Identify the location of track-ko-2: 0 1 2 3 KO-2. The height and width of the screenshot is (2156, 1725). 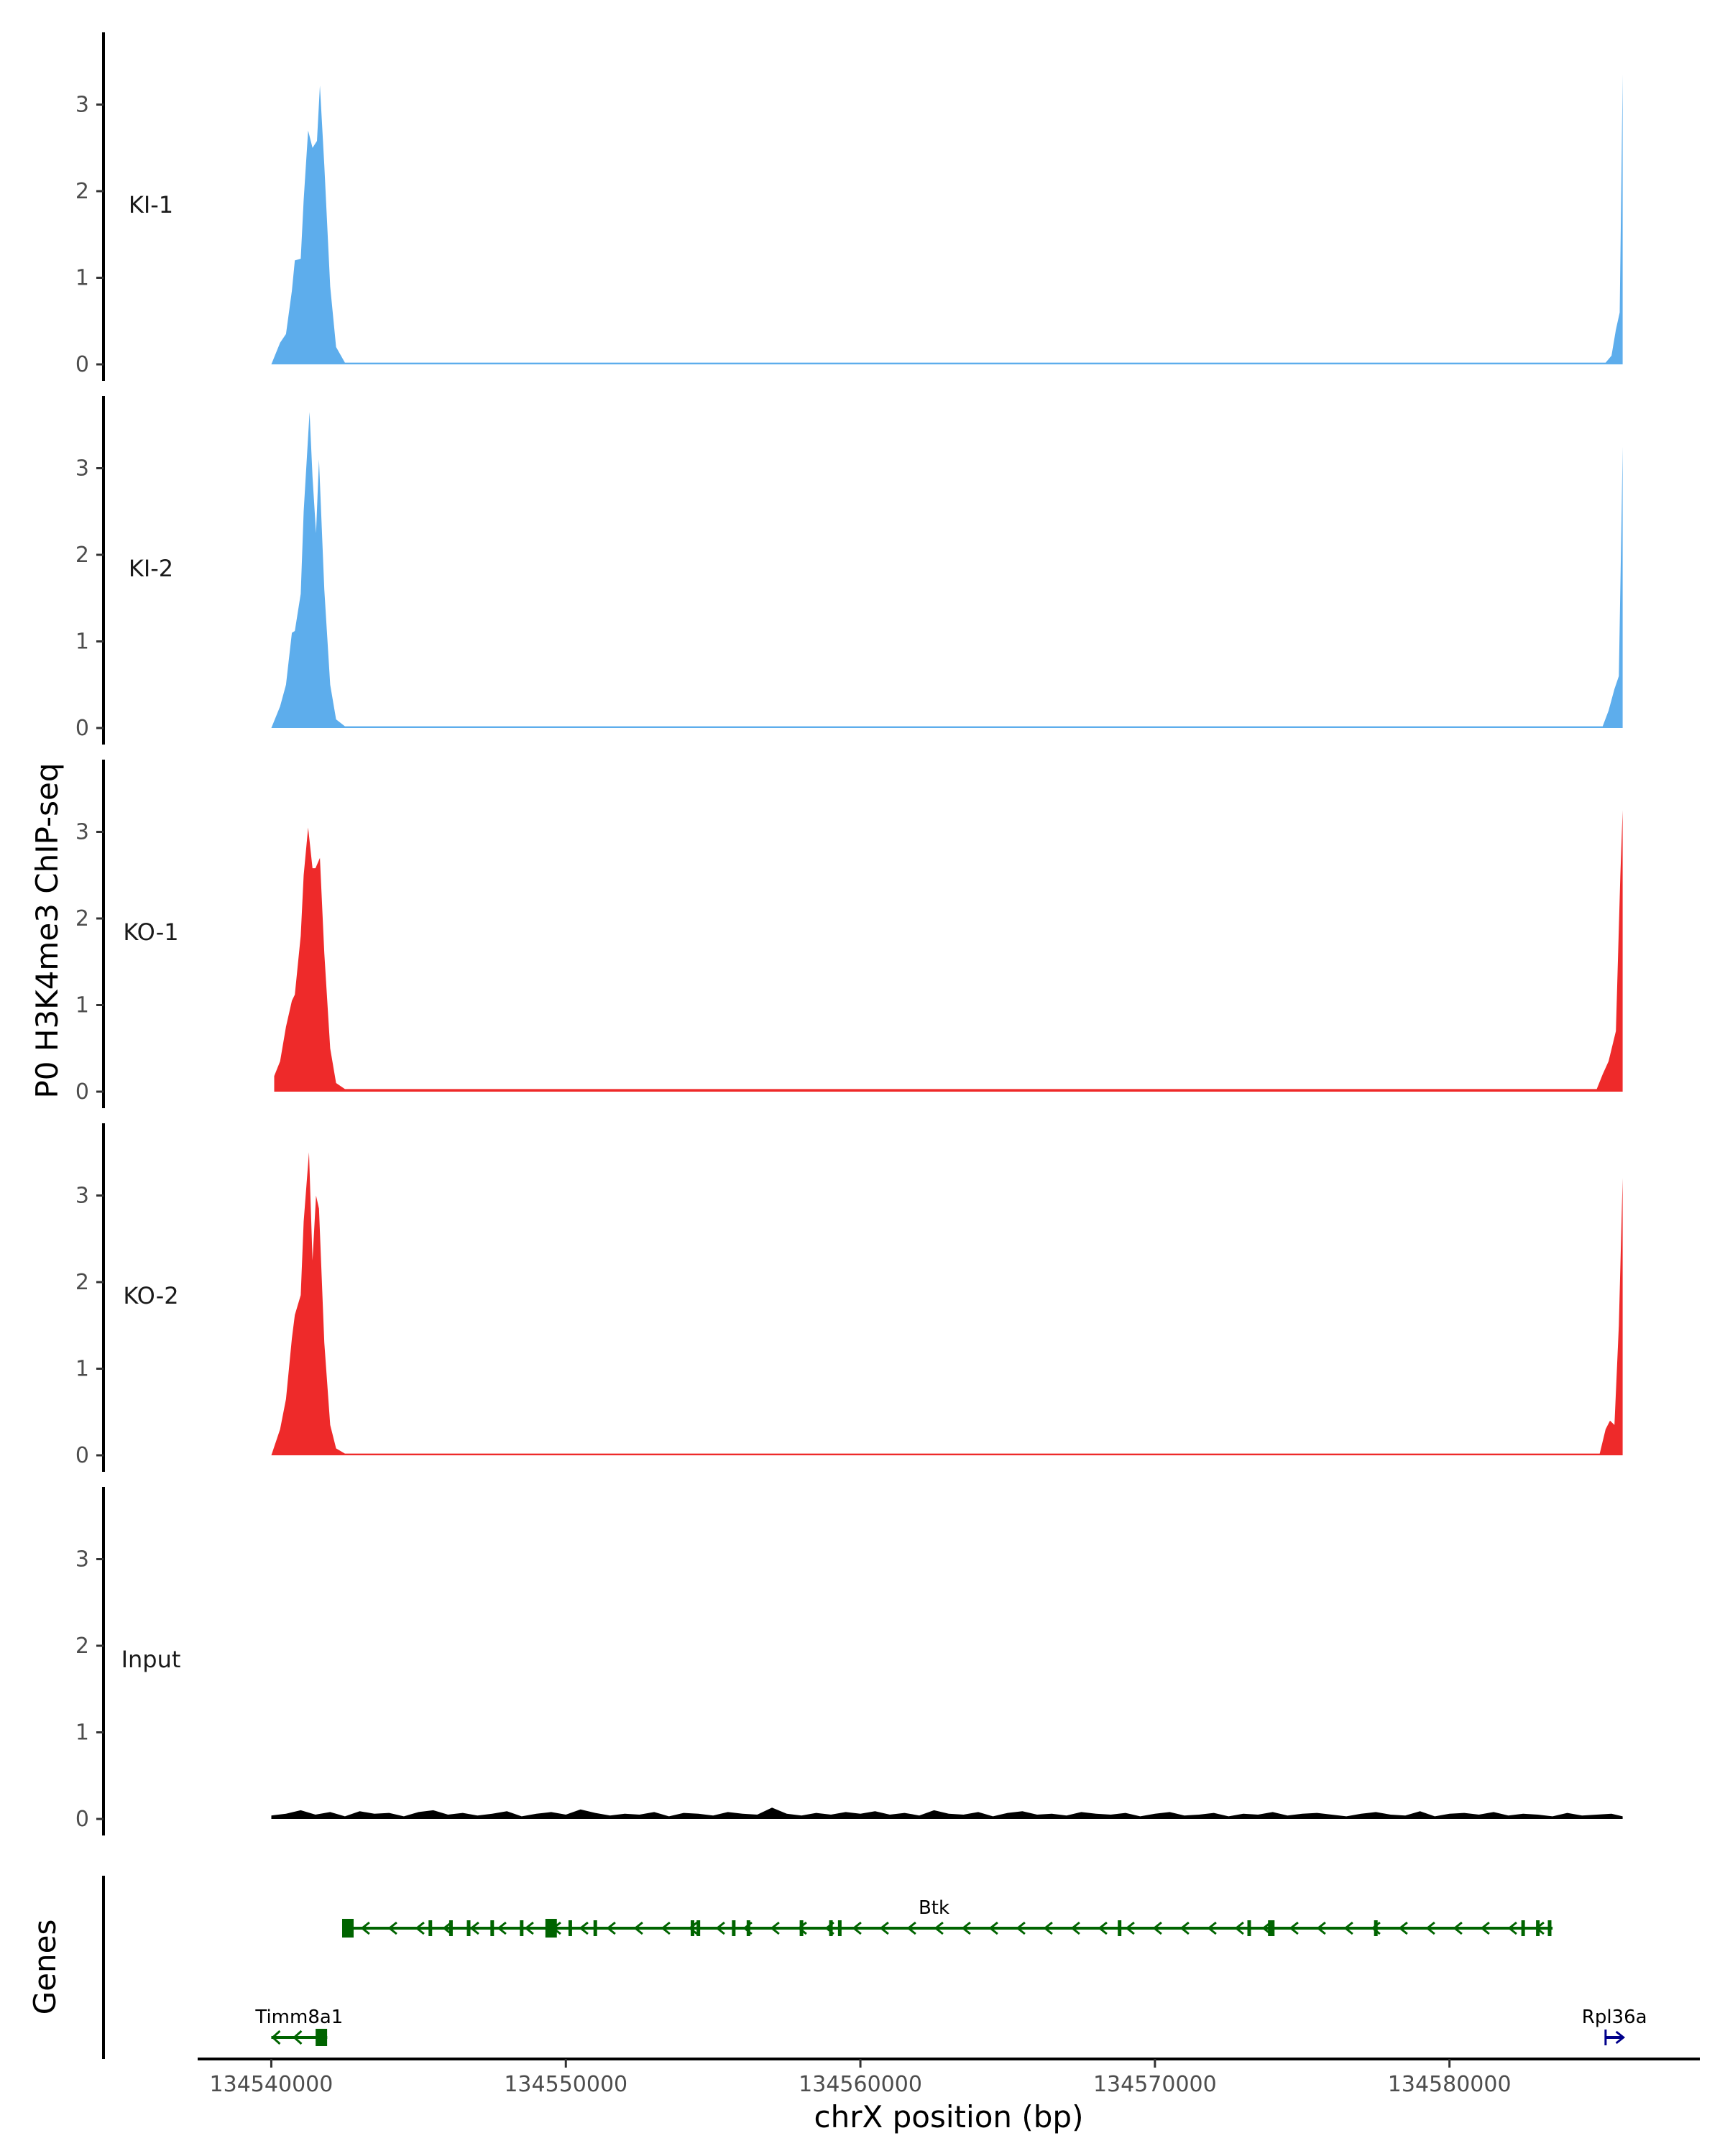
(849, 1297).